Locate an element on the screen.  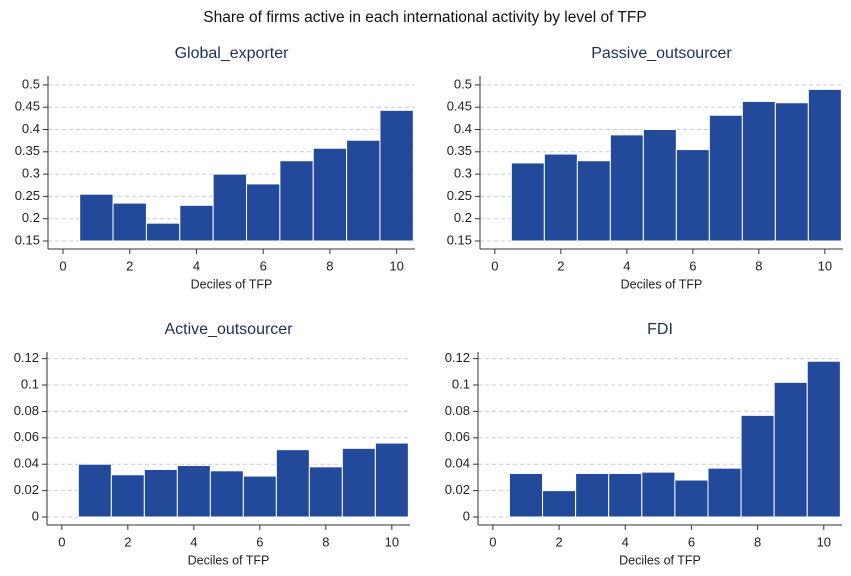
chart-title: Passive_outsourcer is located at coordinates (661, 53).